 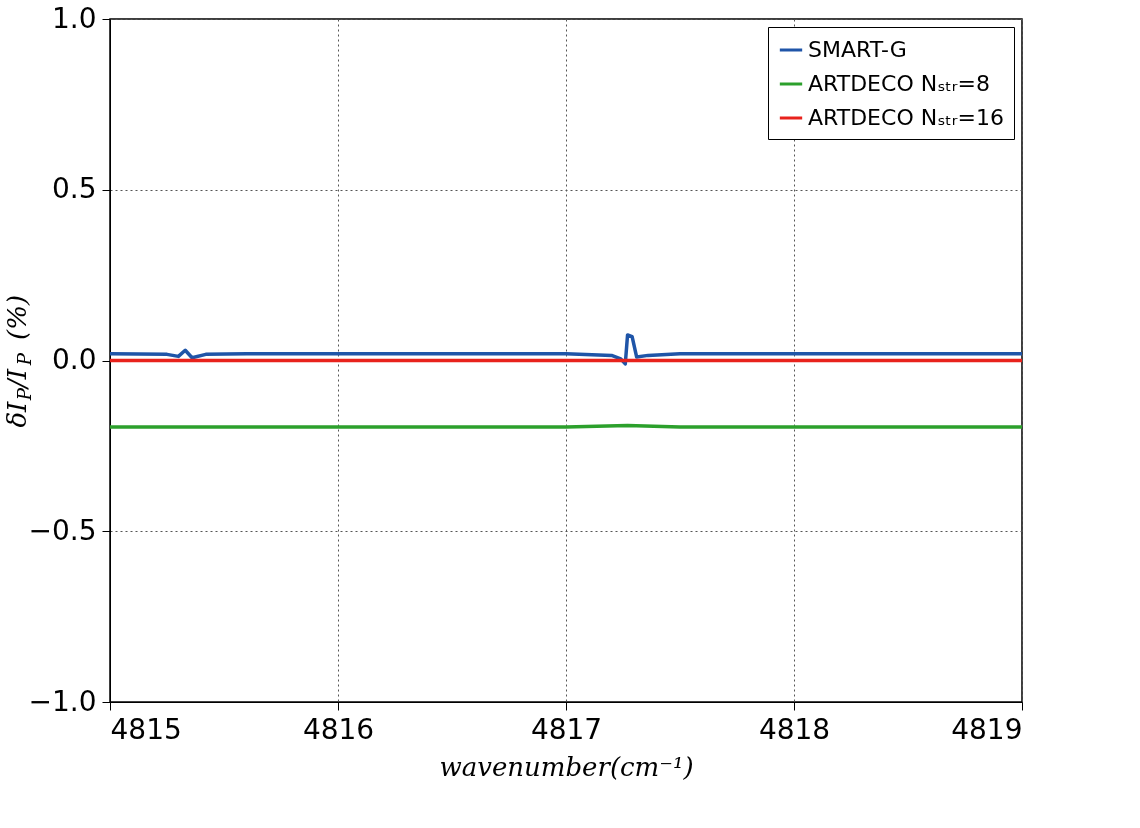 I want to click on y-axis-title: δIP/IP (%), so click(x=18, y=361).